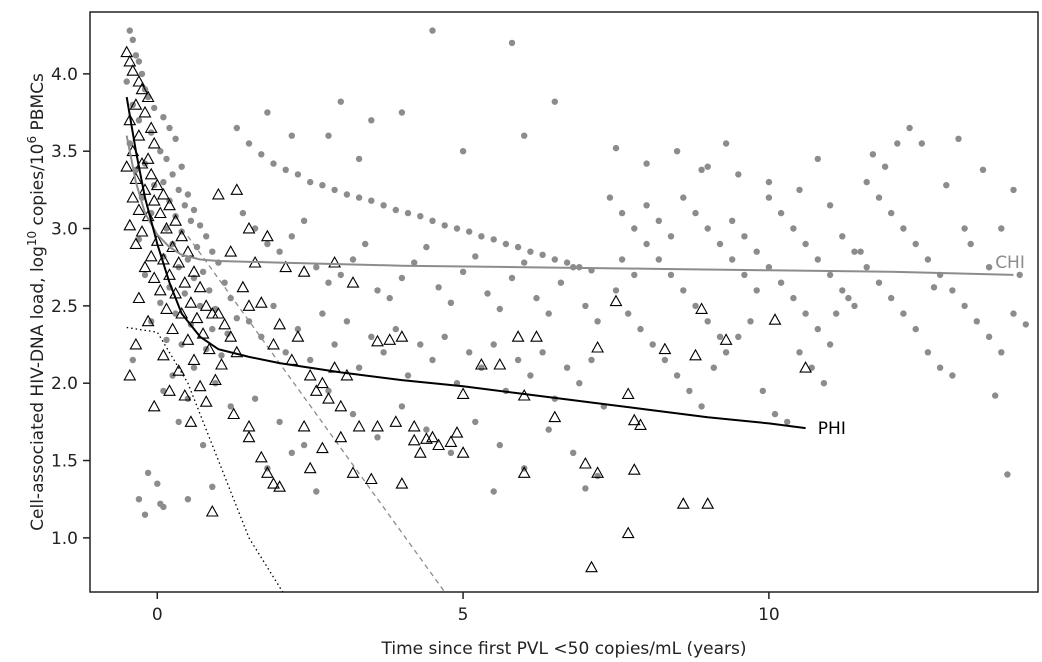 Image resolution: width=1042 pixels, height=662 pixels. Describe the element at coordinates (38, 388) in the screenshot. I see `y-axis-title-part-1: Cell-associated HIV-DNA load, log` at that location.